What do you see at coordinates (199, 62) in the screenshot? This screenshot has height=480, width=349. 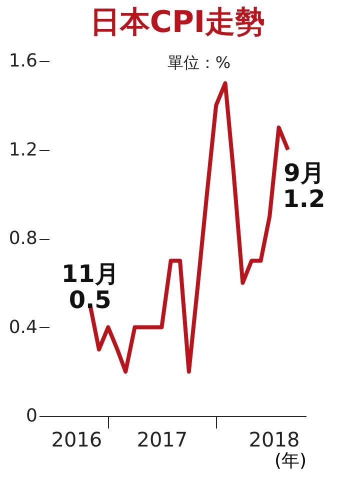 I see `annotation: 單位：%` at bounding box center [199, 62].